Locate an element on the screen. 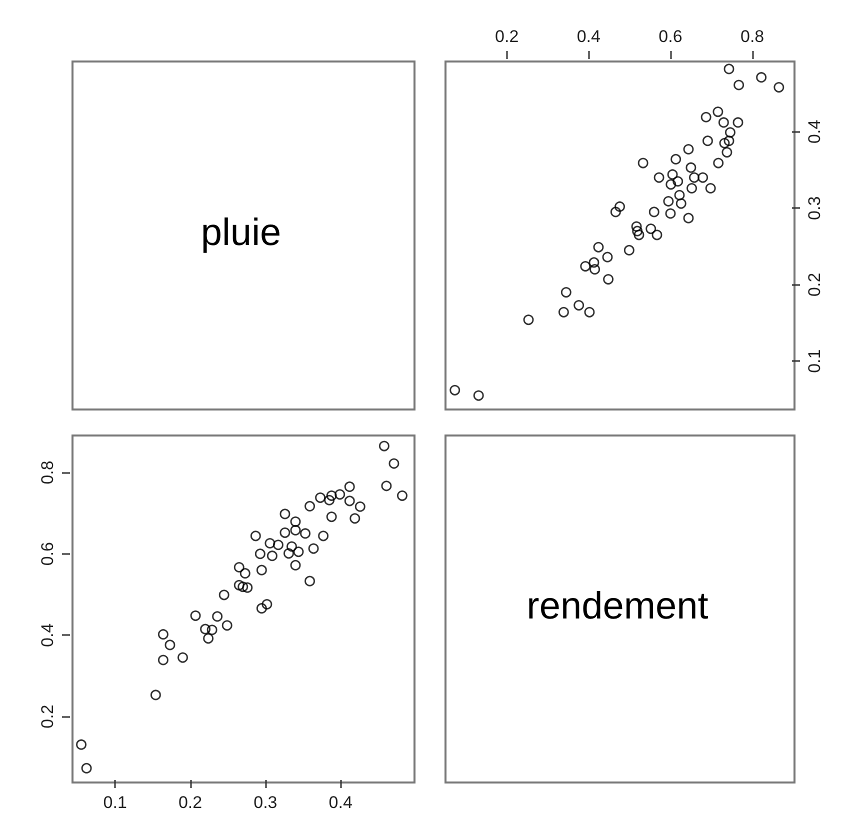  y-tick-label: 0.3 is located at coordinates (814, 208).